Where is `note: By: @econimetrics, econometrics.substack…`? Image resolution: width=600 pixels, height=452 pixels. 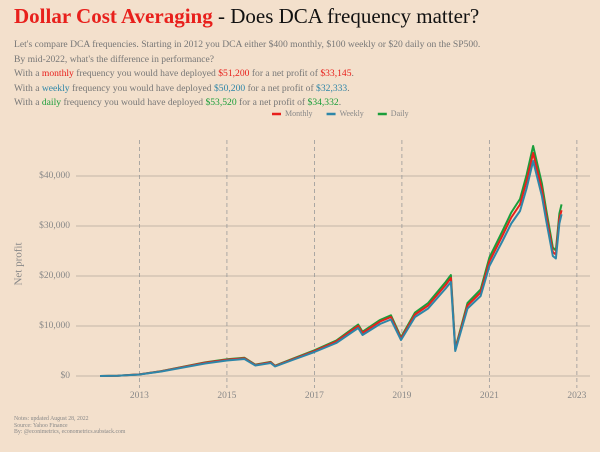 note: By: @econimetrics, econometrics.substack… is located at coordinates (70, 432).